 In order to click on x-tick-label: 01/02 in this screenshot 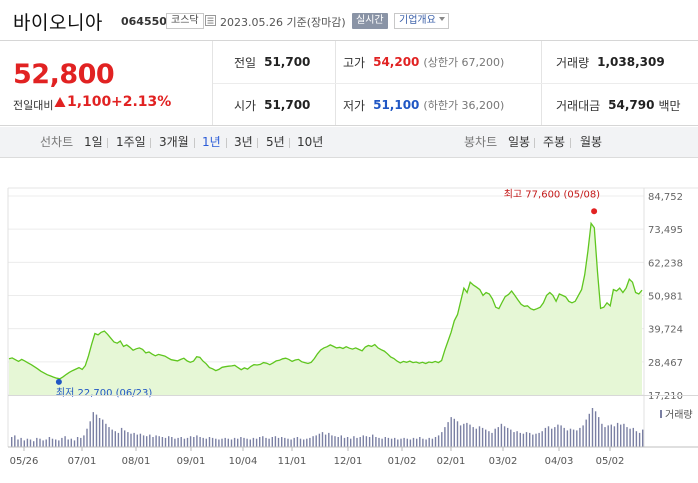, I will do `click(402, 461)`.